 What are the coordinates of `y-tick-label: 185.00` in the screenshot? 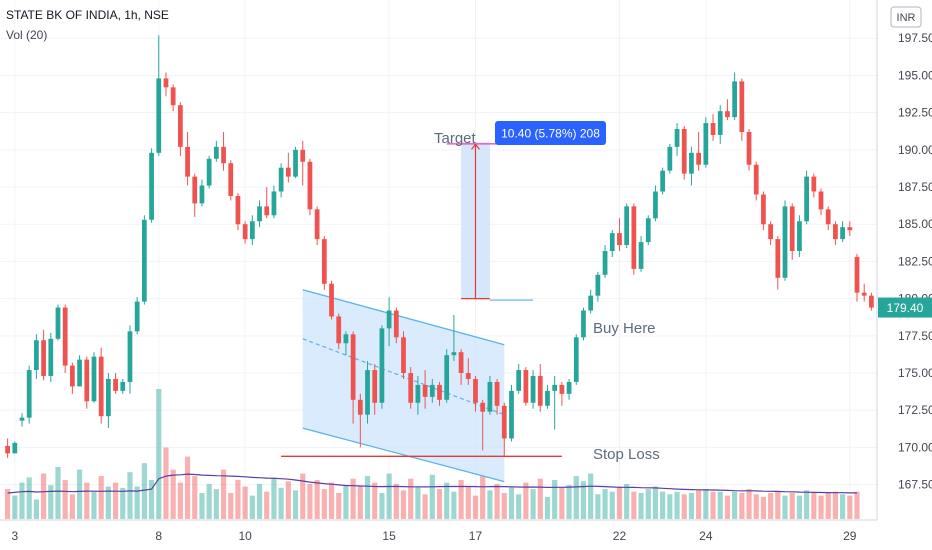 It's located at (915, 224).